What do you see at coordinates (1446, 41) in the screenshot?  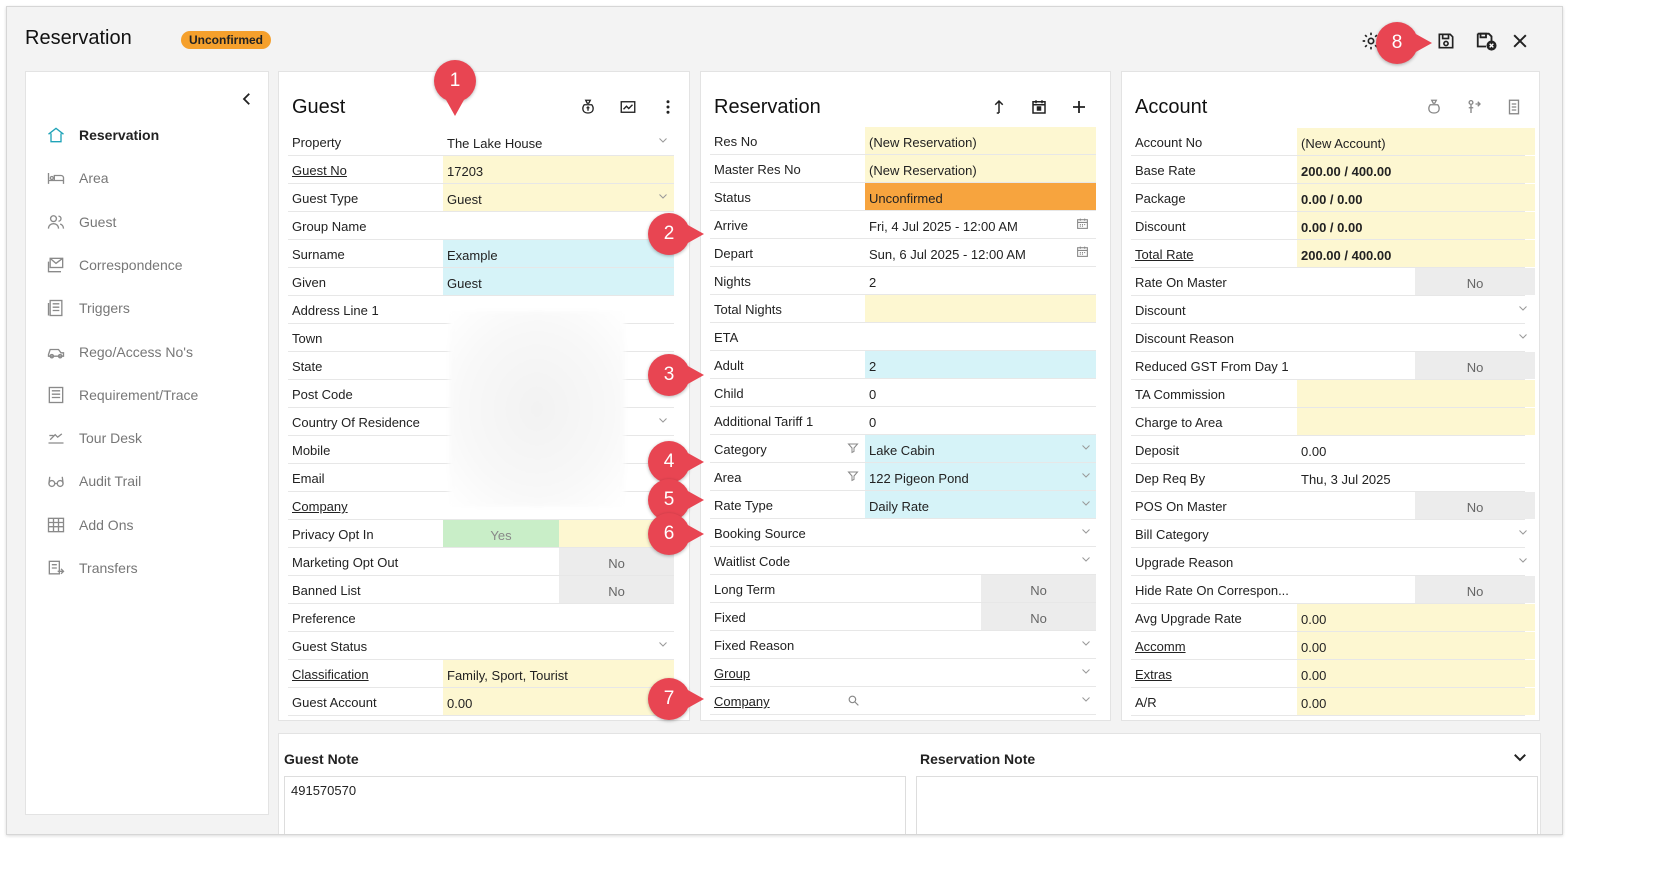 I see `save-button` at bounding box center [1446, 41].